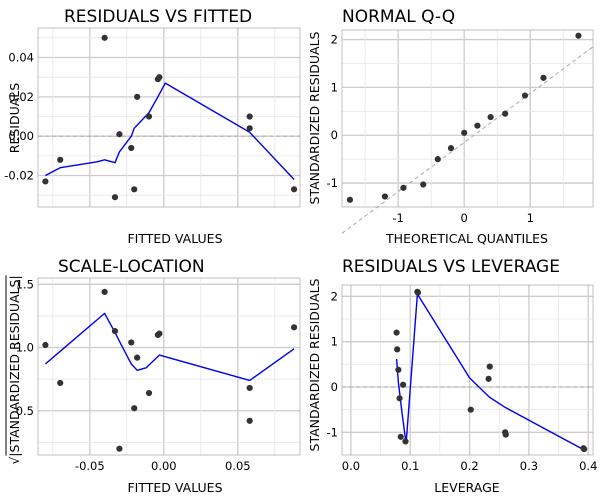  Describe the element at coordinates (398, 17) in the screenshot. I see `panel-title: NORMAL Q-Q` at that location.